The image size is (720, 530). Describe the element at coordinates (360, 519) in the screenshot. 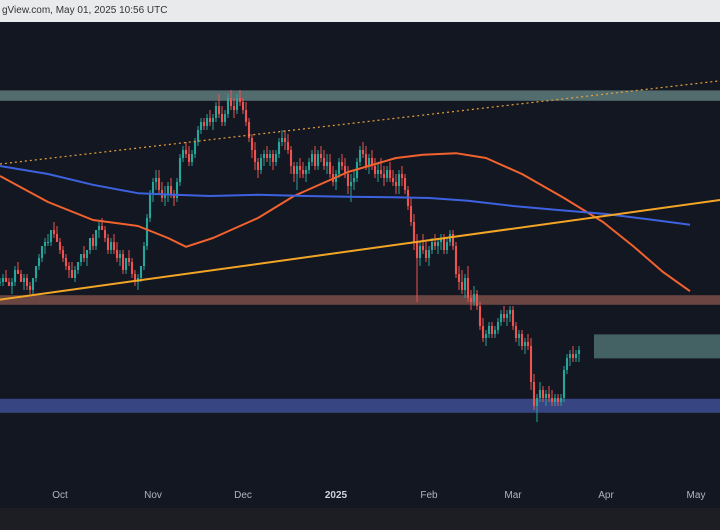

I see `chart-footer` at that location.